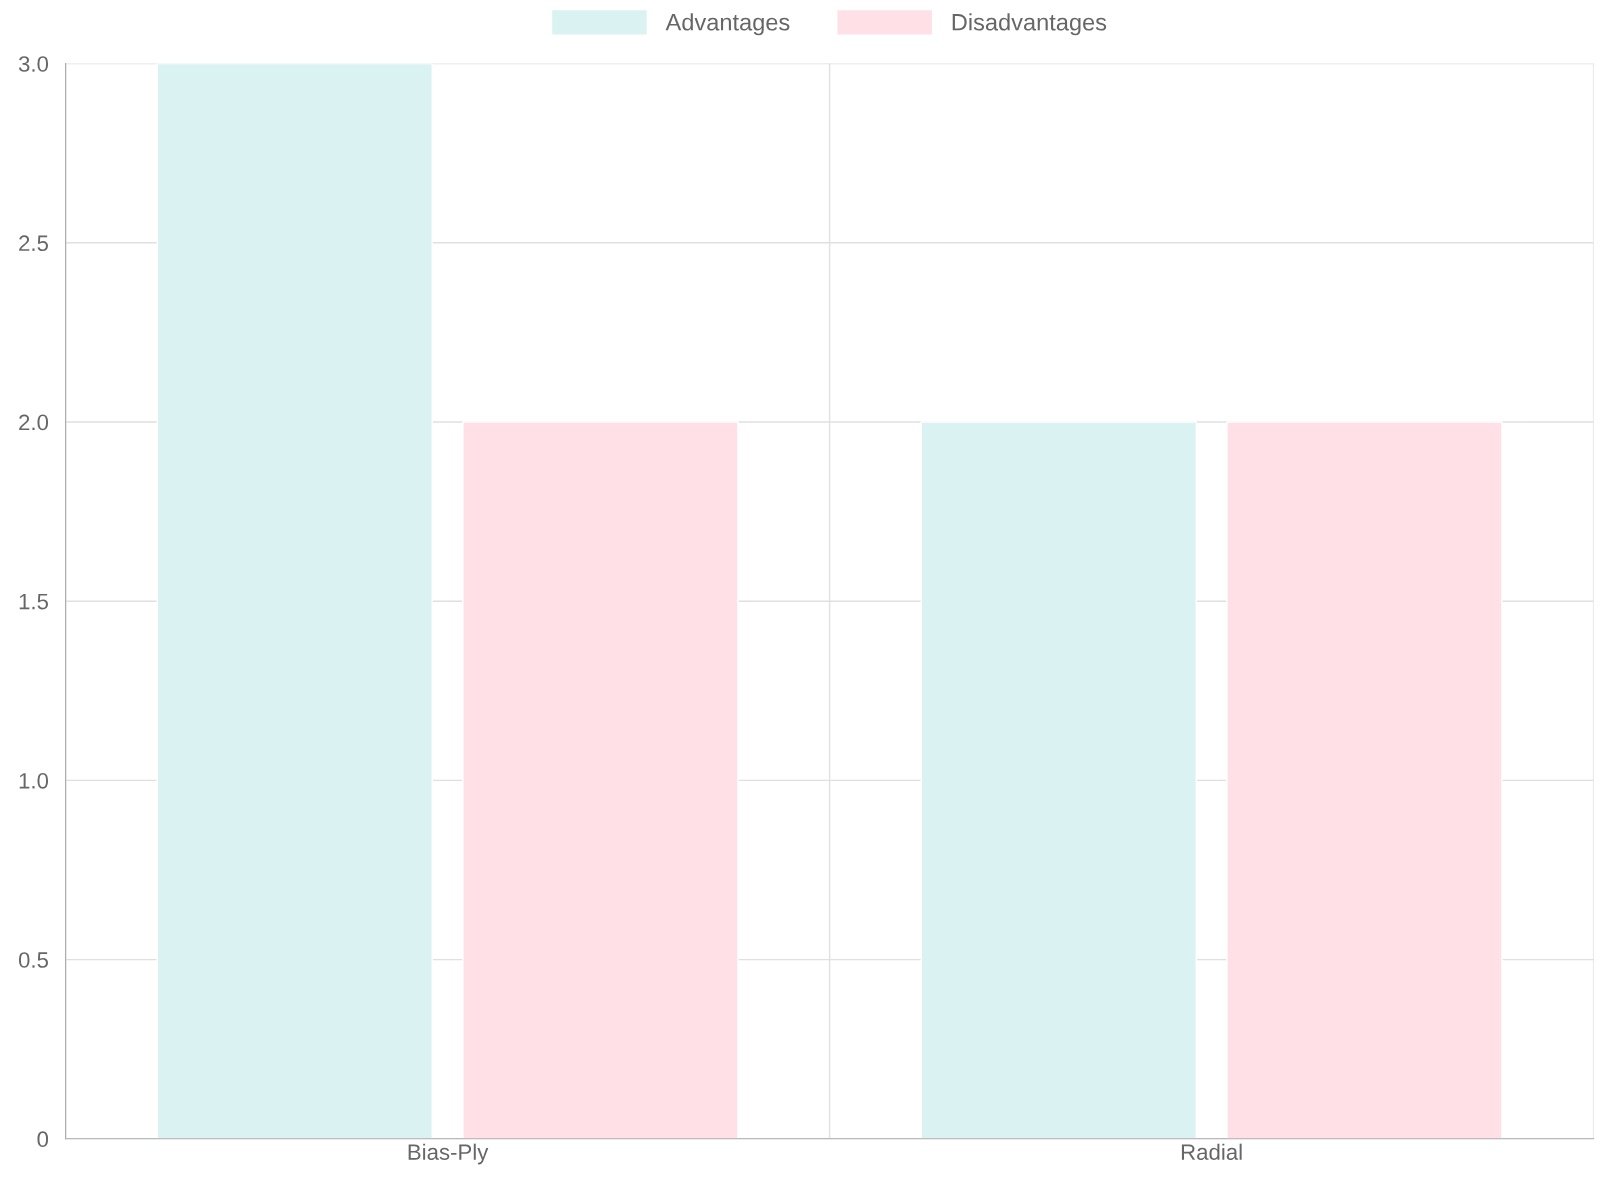  Describe the element at coordinates (448, 1154) in the screenshot. I see `x-tick-label: Bias-Ply` at that location.